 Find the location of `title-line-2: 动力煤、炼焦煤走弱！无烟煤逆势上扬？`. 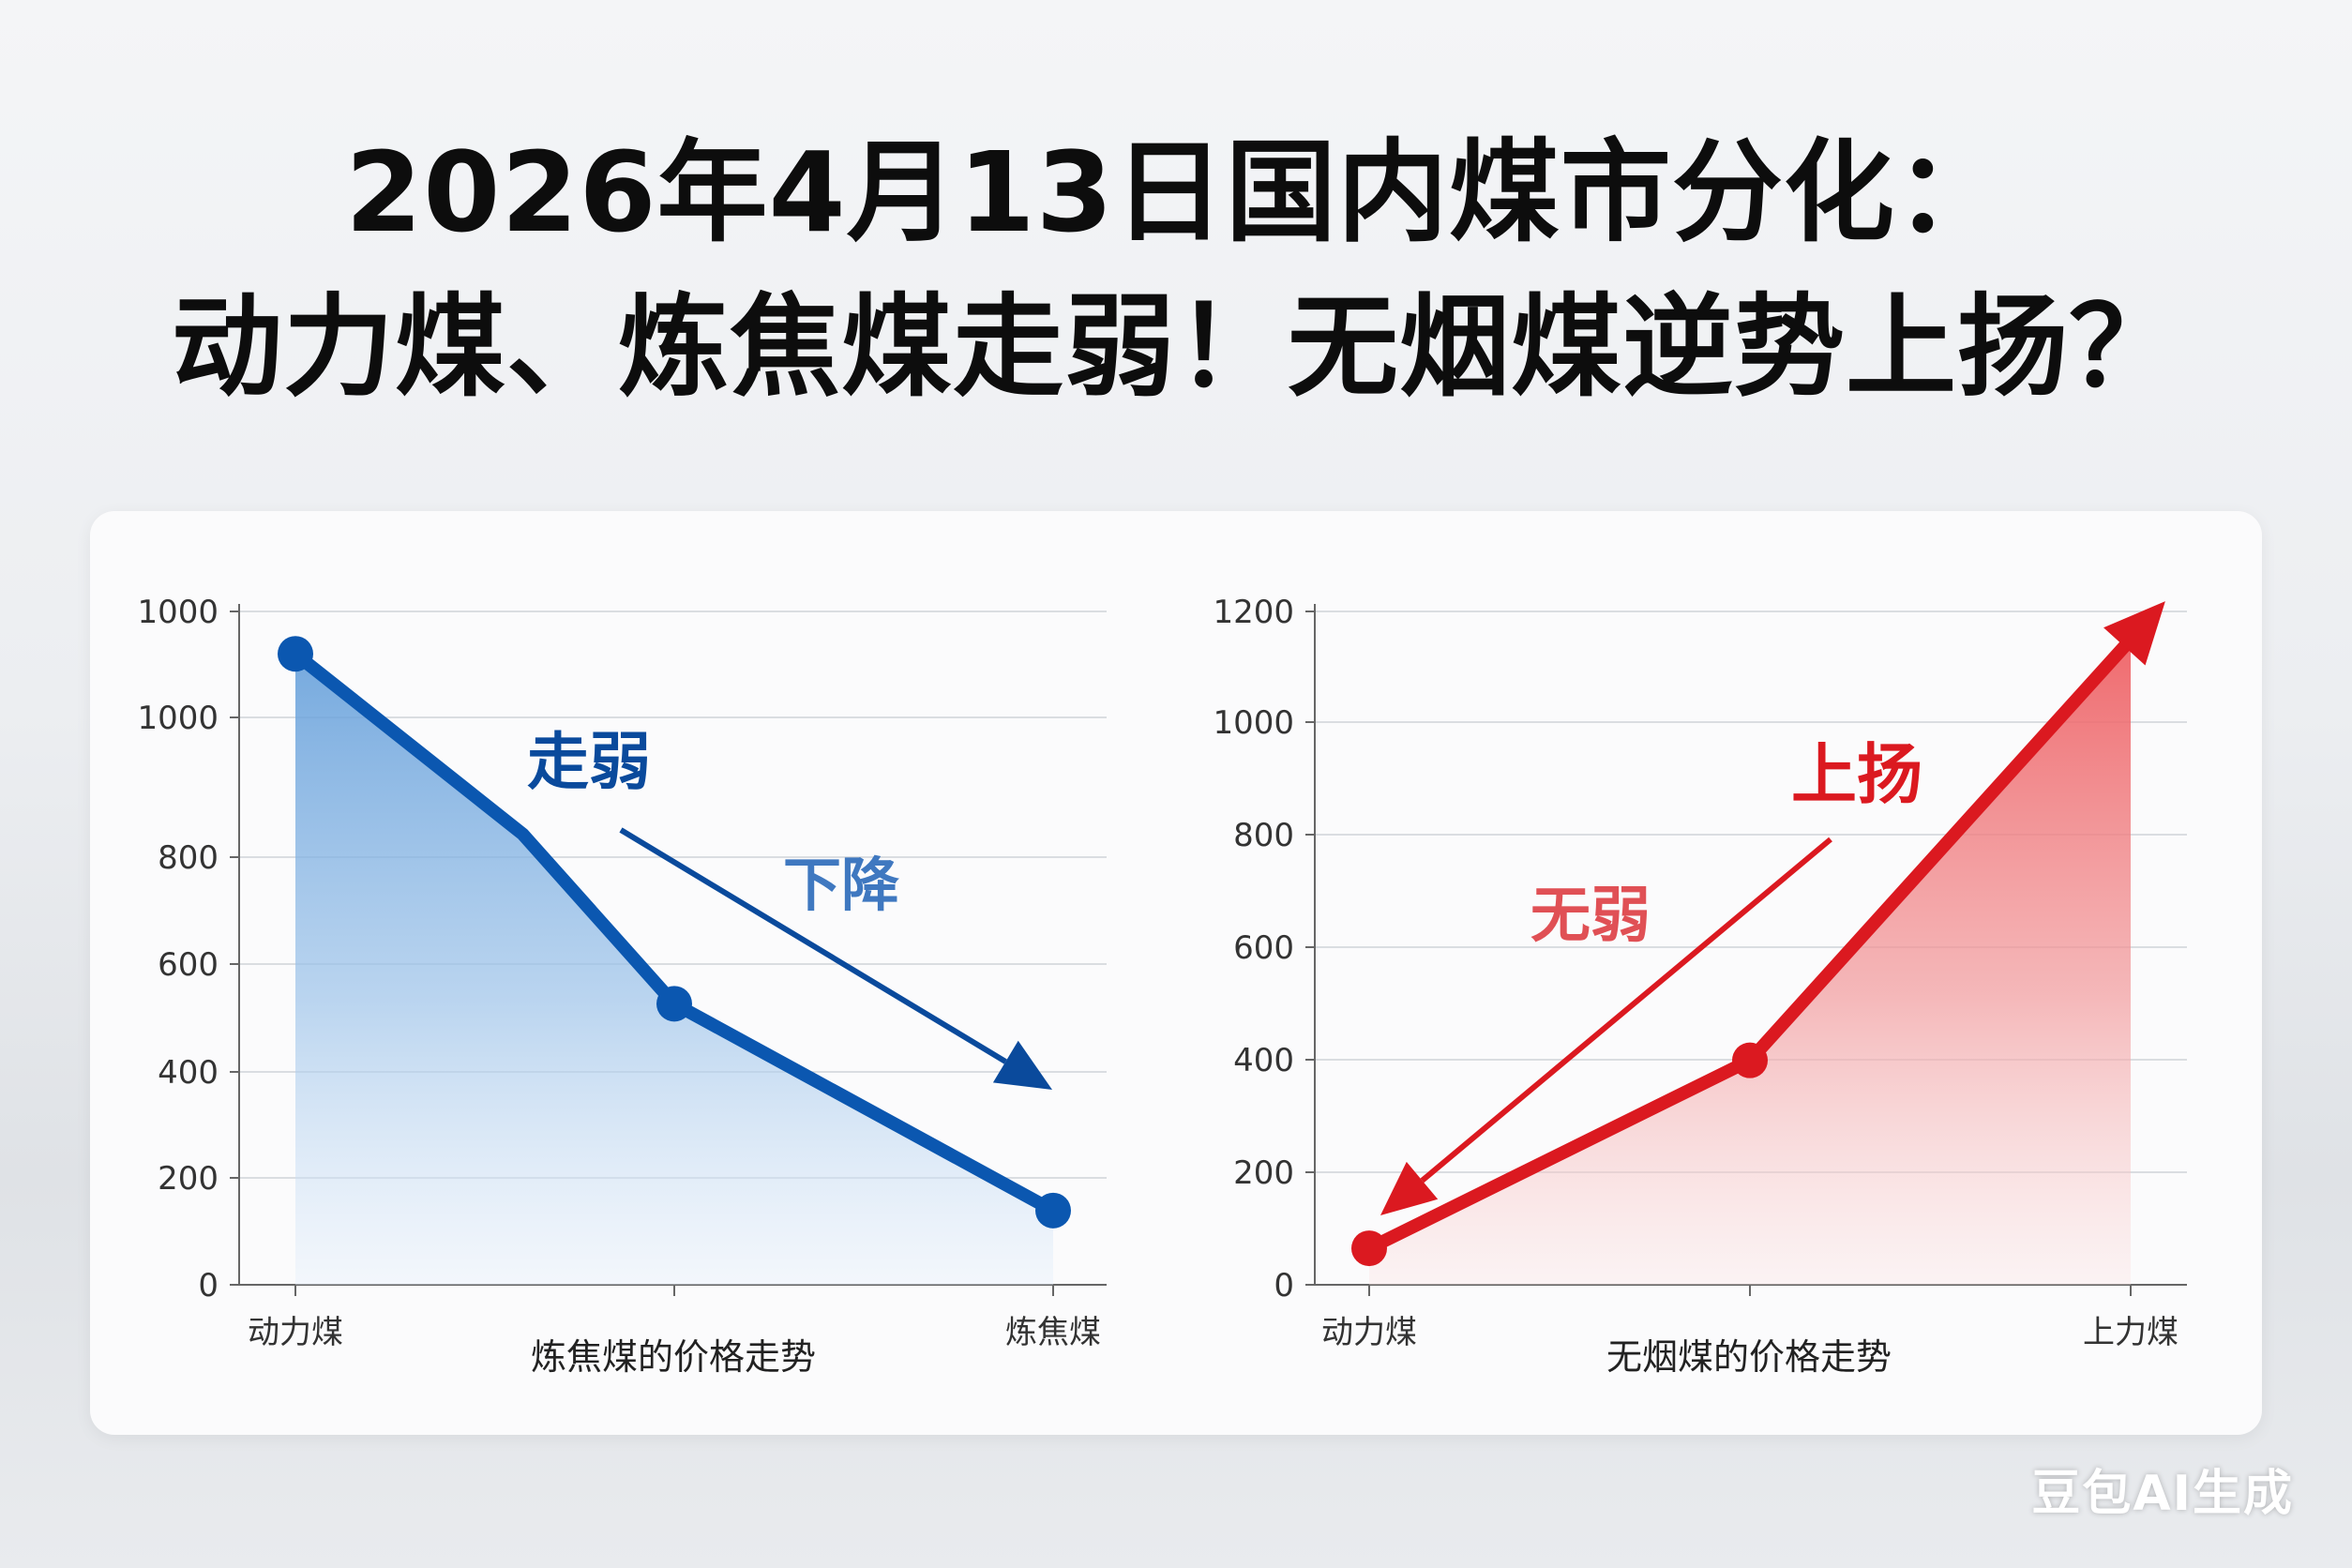

title-line-2: 动力煤、炼焦煤走弱！无烟煤逆势上扬？ is located at coordinates (1175, 347).